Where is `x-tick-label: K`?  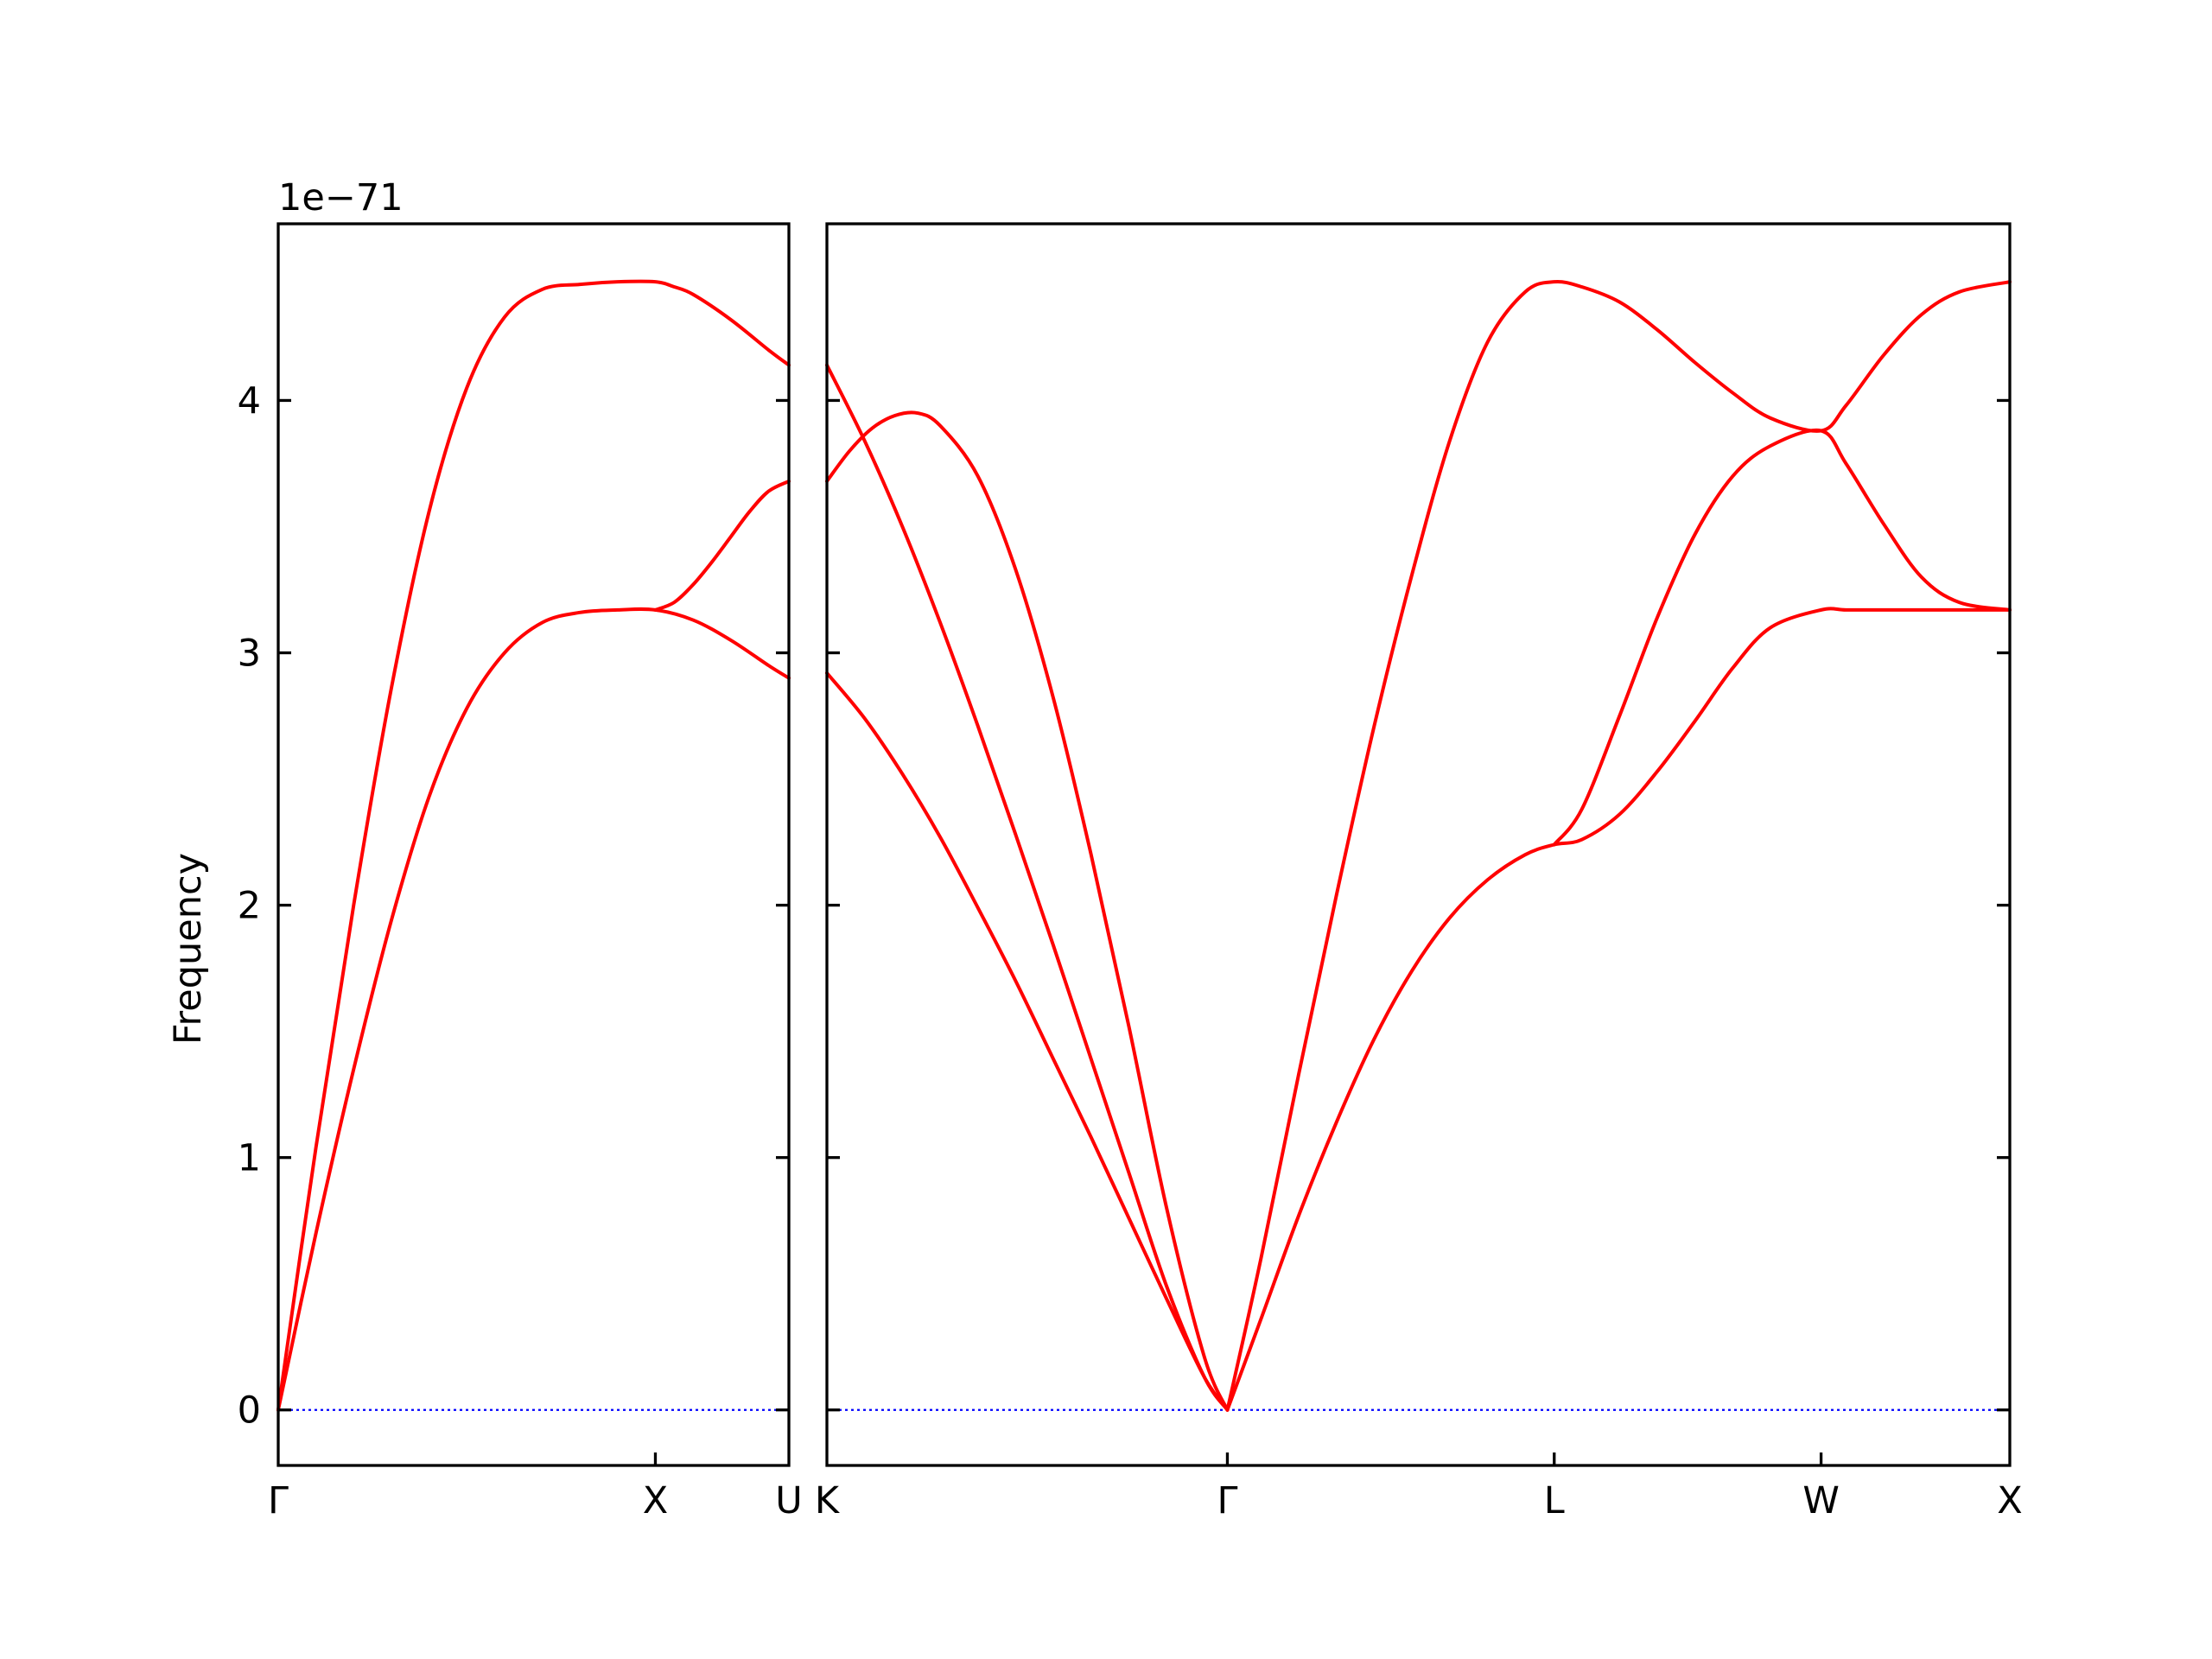
x-tick-label: K is located at coordinates (828, 1500).